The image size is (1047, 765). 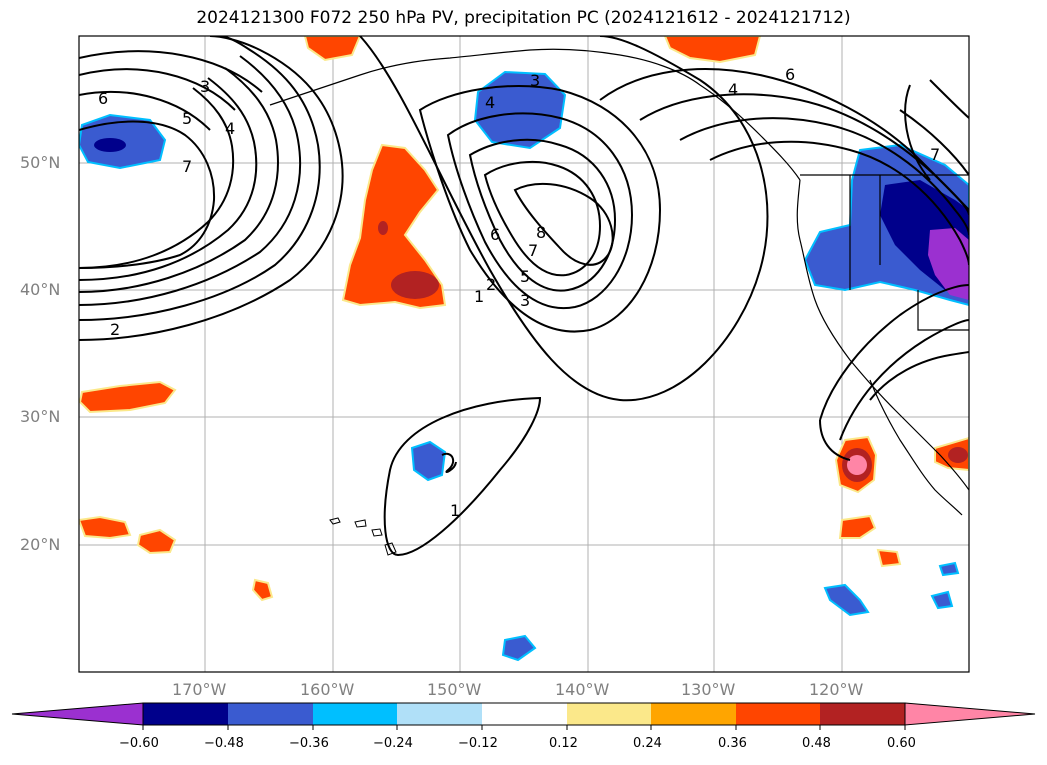 I want to click on colorbar-frame, so click(x=524, y=714).